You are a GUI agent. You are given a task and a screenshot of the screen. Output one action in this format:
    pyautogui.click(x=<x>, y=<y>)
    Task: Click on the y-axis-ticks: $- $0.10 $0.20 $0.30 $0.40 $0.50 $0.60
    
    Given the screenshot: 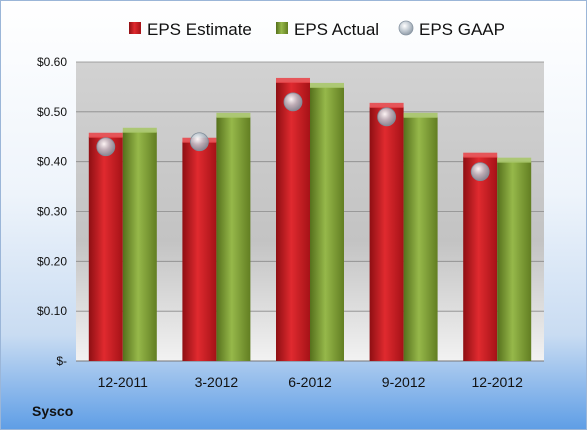 What is the action you would take?
    pyautogui.click(x=52, y=211)
    